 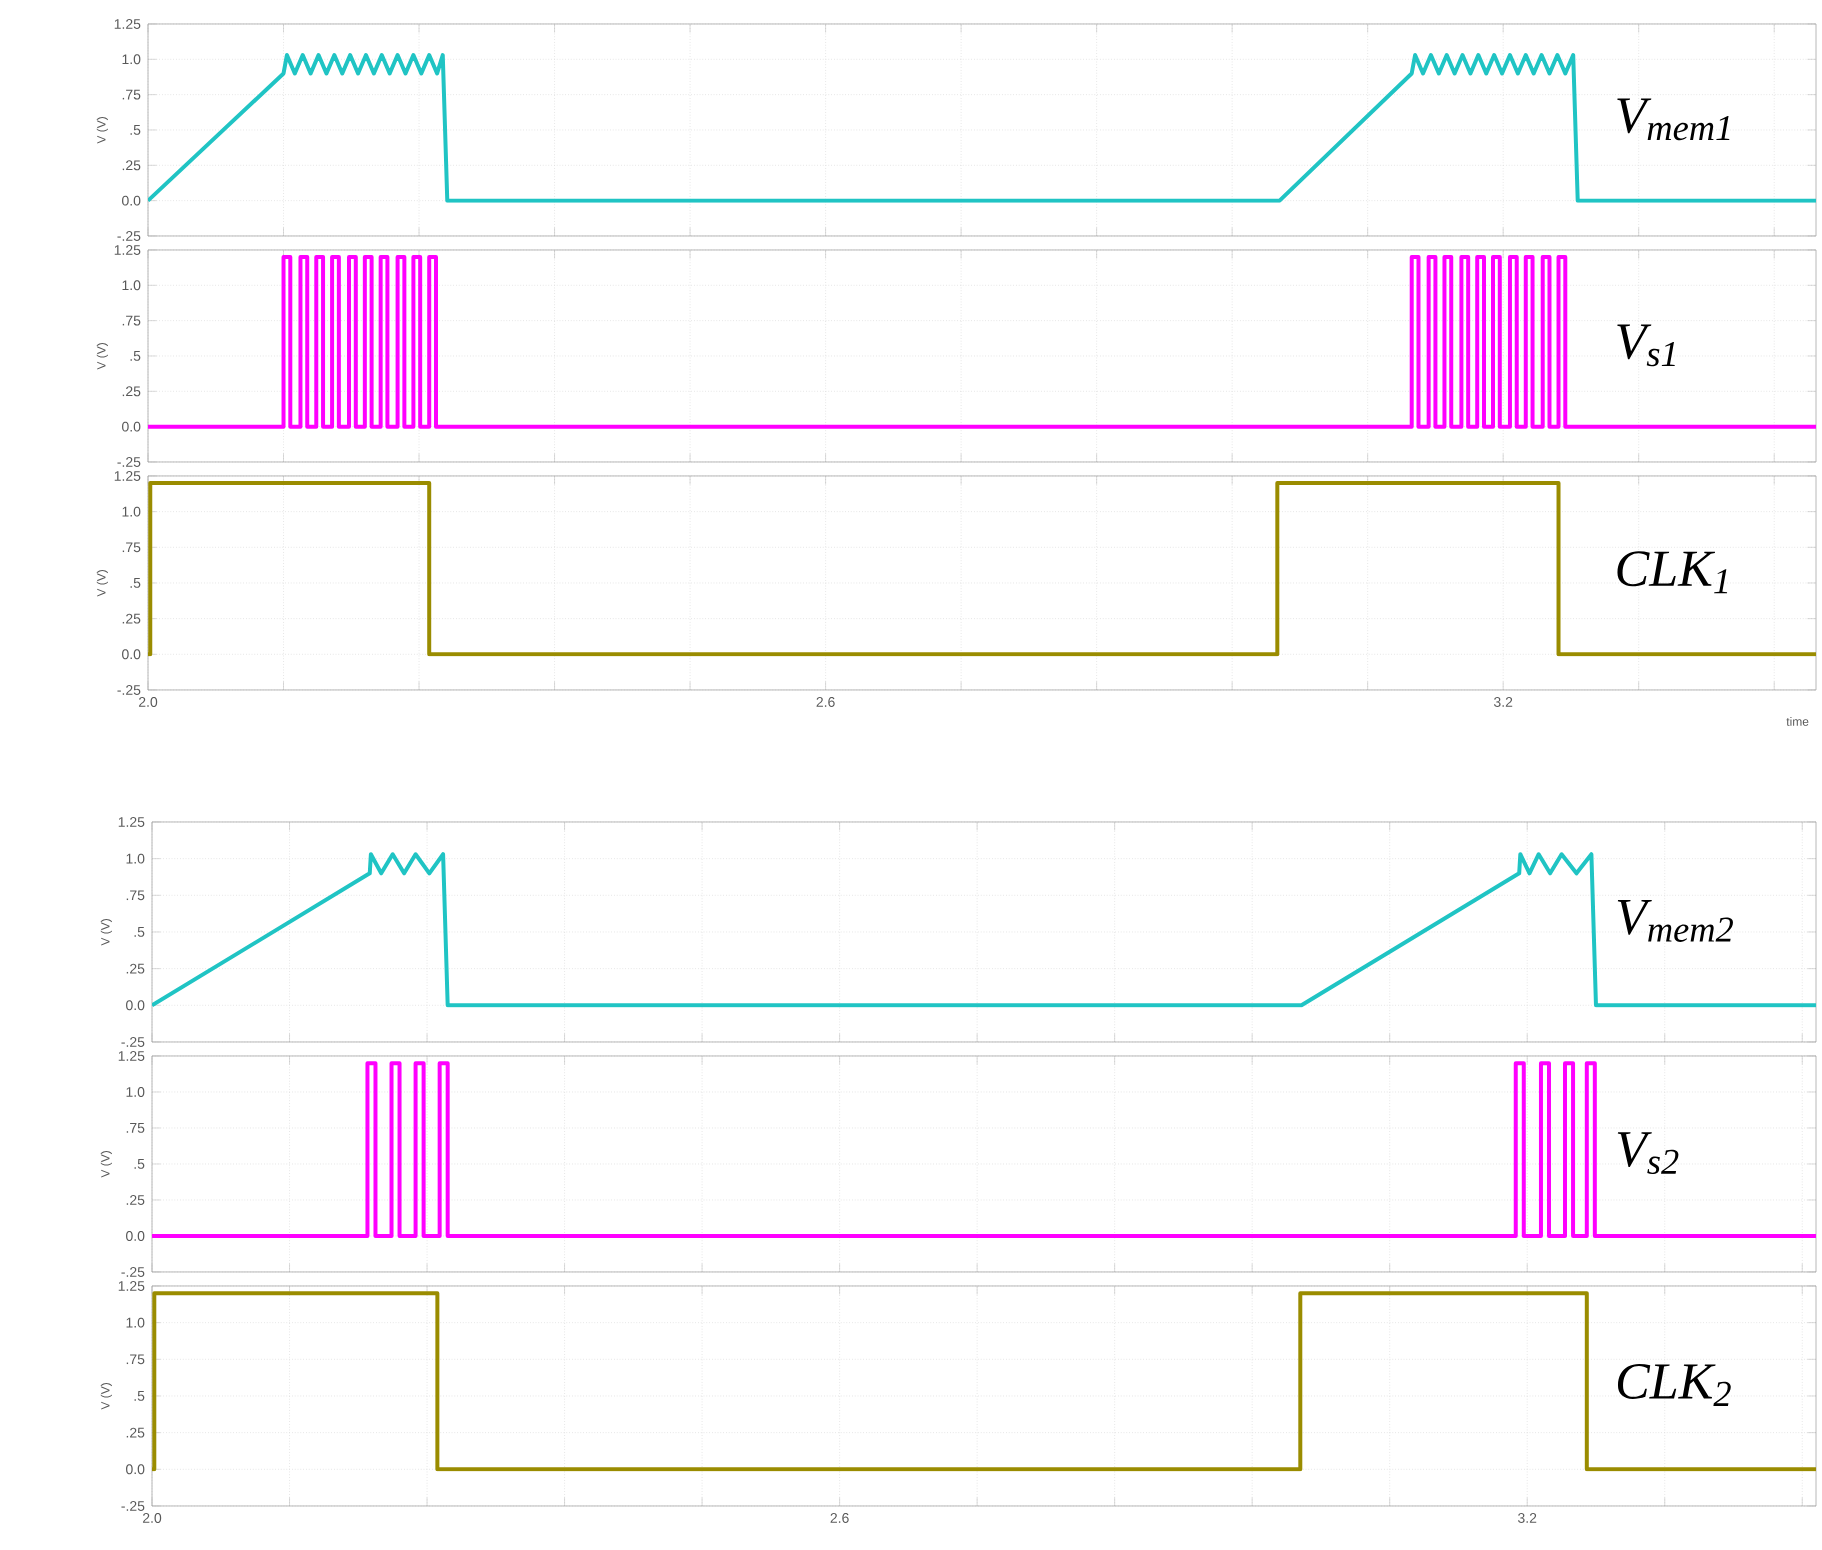 What do you see at coordinates (1646, 345) in the screenshot?
I see `series-label: V$_{s1}$` at bounding box center [1646, 345].